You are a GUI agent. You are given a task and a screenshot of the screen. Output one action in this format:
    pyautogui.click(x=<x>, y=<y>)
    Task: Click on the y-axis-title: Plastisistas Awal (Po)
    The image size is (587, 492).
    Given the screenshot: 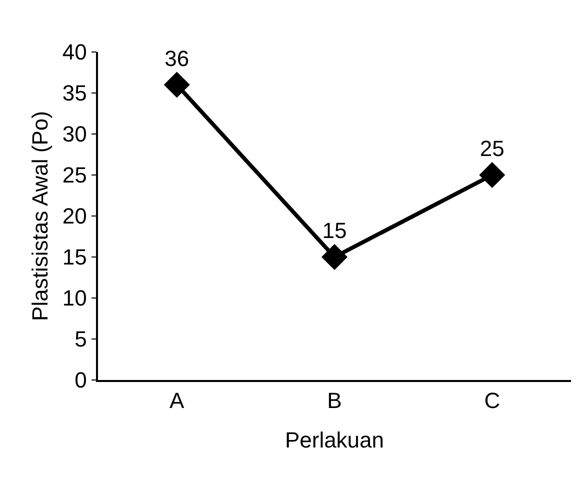 What is the action you would take?
    pyautogui.click(x=40, y=216)
    